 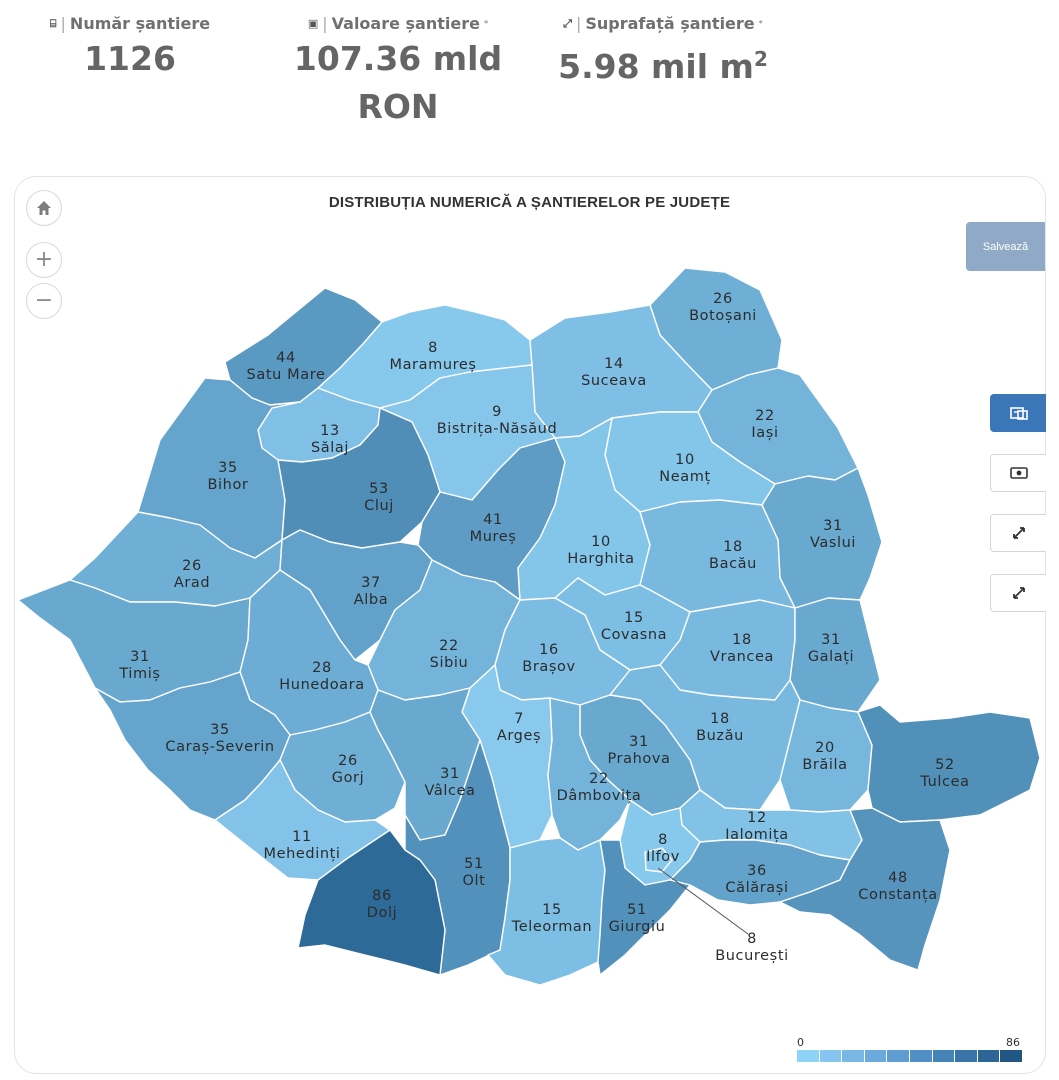 I want to click on stat-value-amount: 107.36 mld RON, so click(x=398, y=82).